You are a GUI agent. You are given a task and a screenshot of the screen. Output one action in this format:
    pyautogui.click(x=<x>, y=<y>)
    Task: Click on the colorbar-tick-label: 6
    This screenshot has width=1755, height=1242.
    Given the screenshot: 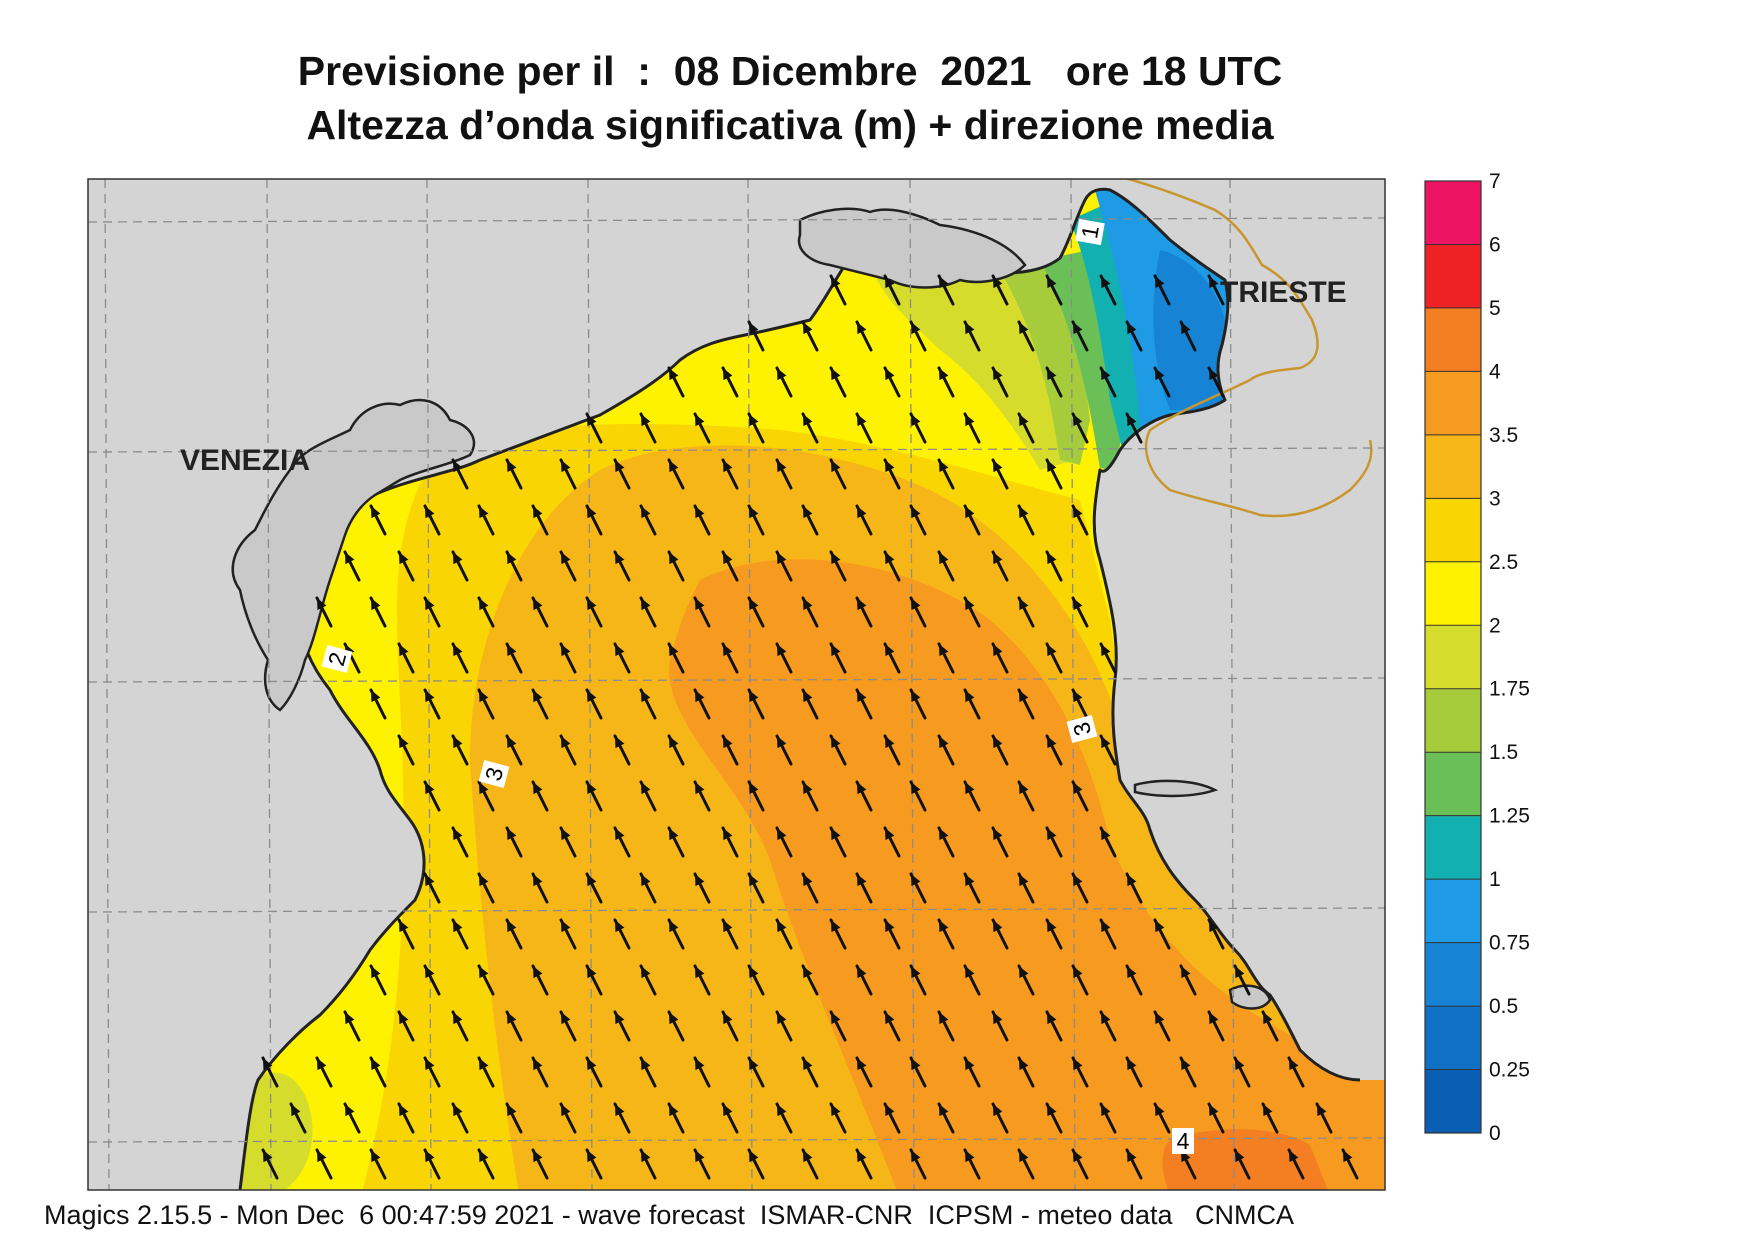 What is the action you would take?
    pyautogui.click(x=1495, y=244)
    